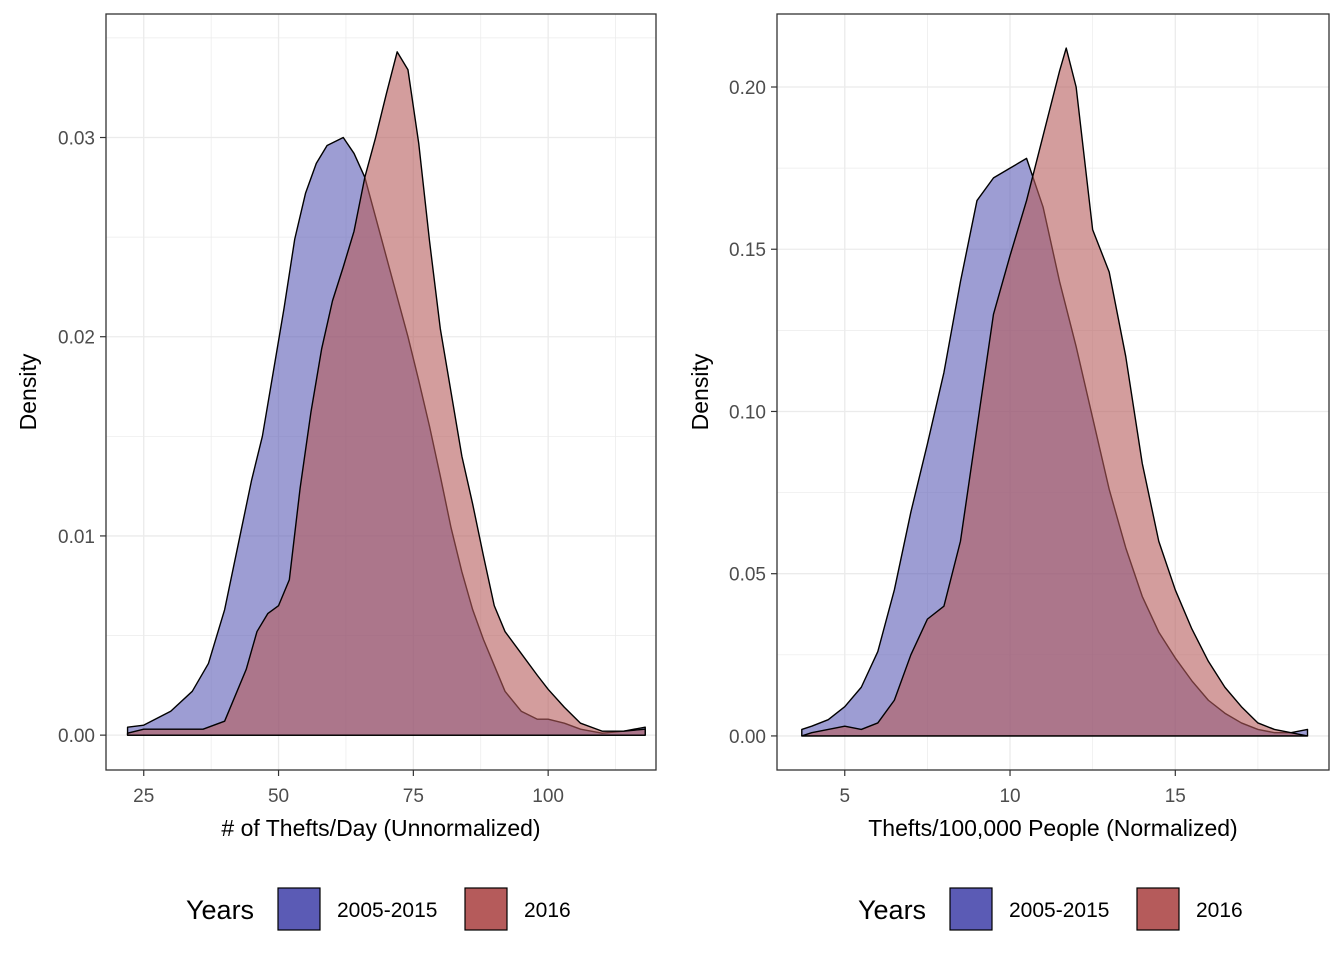 The height and width of the screenshot is (960, 1344). What do you see at coordinates (1175, 796) in the screenshot?
I see `x-tick-label: 15` at bounding box center [1175, 796].